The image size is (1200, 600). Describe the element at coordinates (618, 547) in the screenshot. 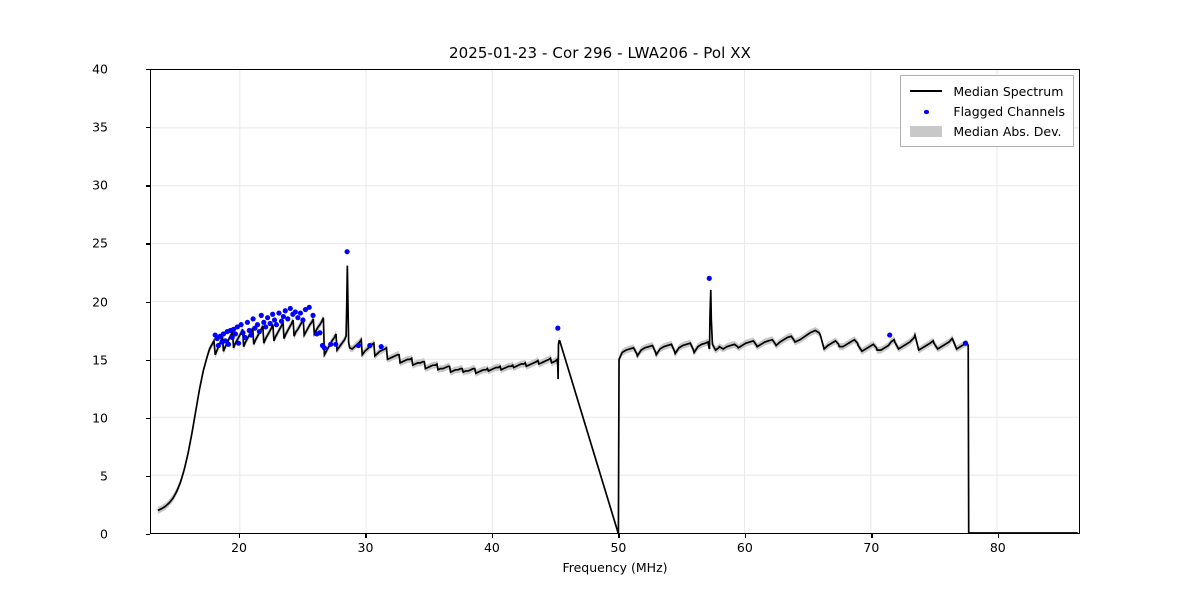

I see `x-tick-label: 50` at that location.